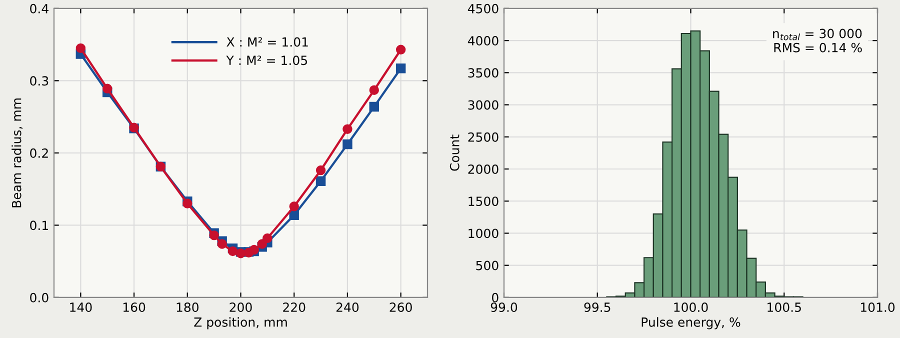 The width and height of the screenshot is (900, 338). What do you see at coordinates (39, 9) in the screenshot?
I see `y-tick-label: 0.4` at bounding box center [39, 9].